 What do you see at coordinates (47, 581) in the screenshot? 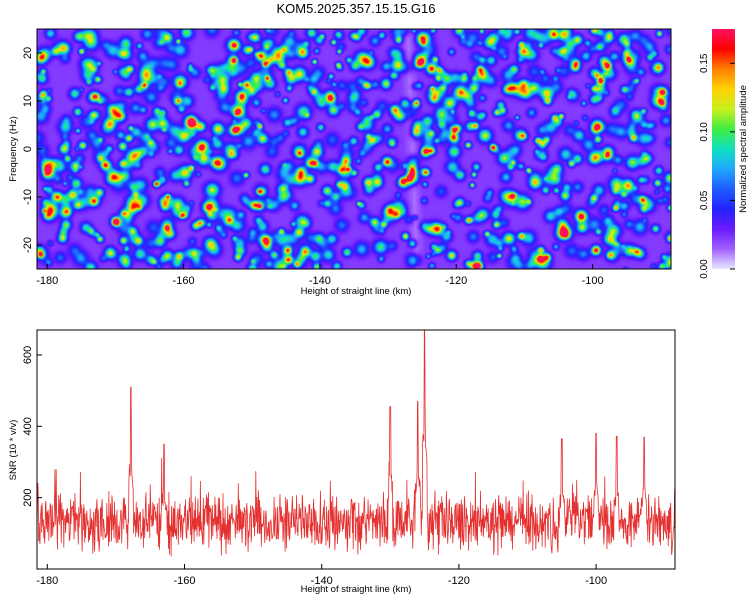
I see `snr-x-tick-label: -180` at bounding box center [47, 581].